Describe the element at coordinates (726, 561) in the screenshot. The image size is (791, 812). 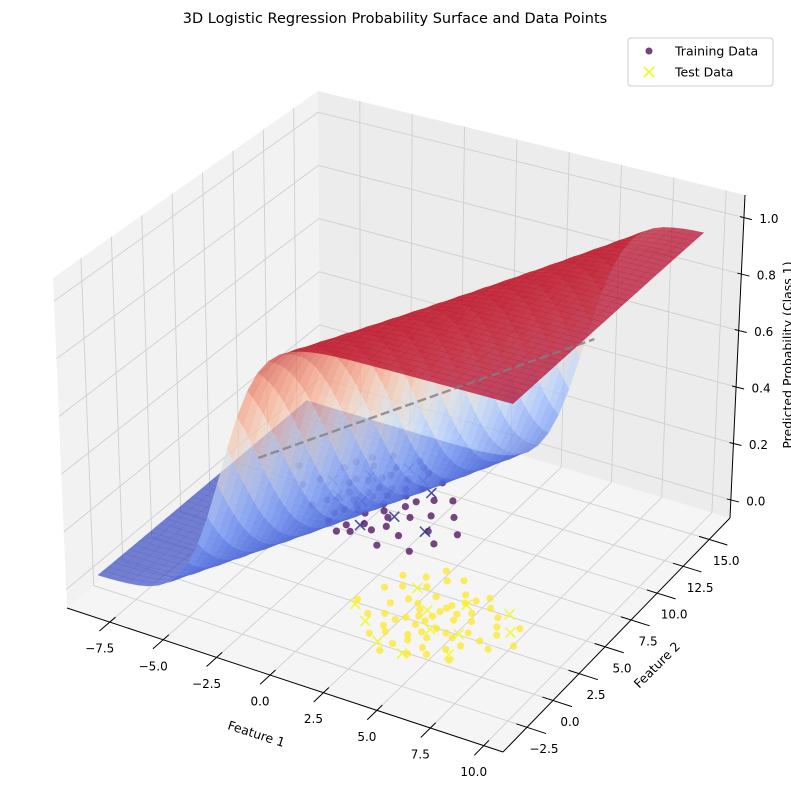
I see `y-tick-label: 15.0` at that location.